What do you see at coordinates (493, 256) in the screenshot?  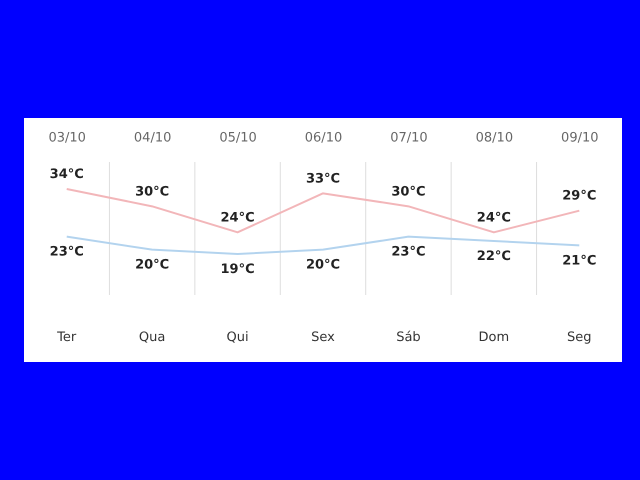 I see `data-label: 22°C` at bounding box center [493, 256].